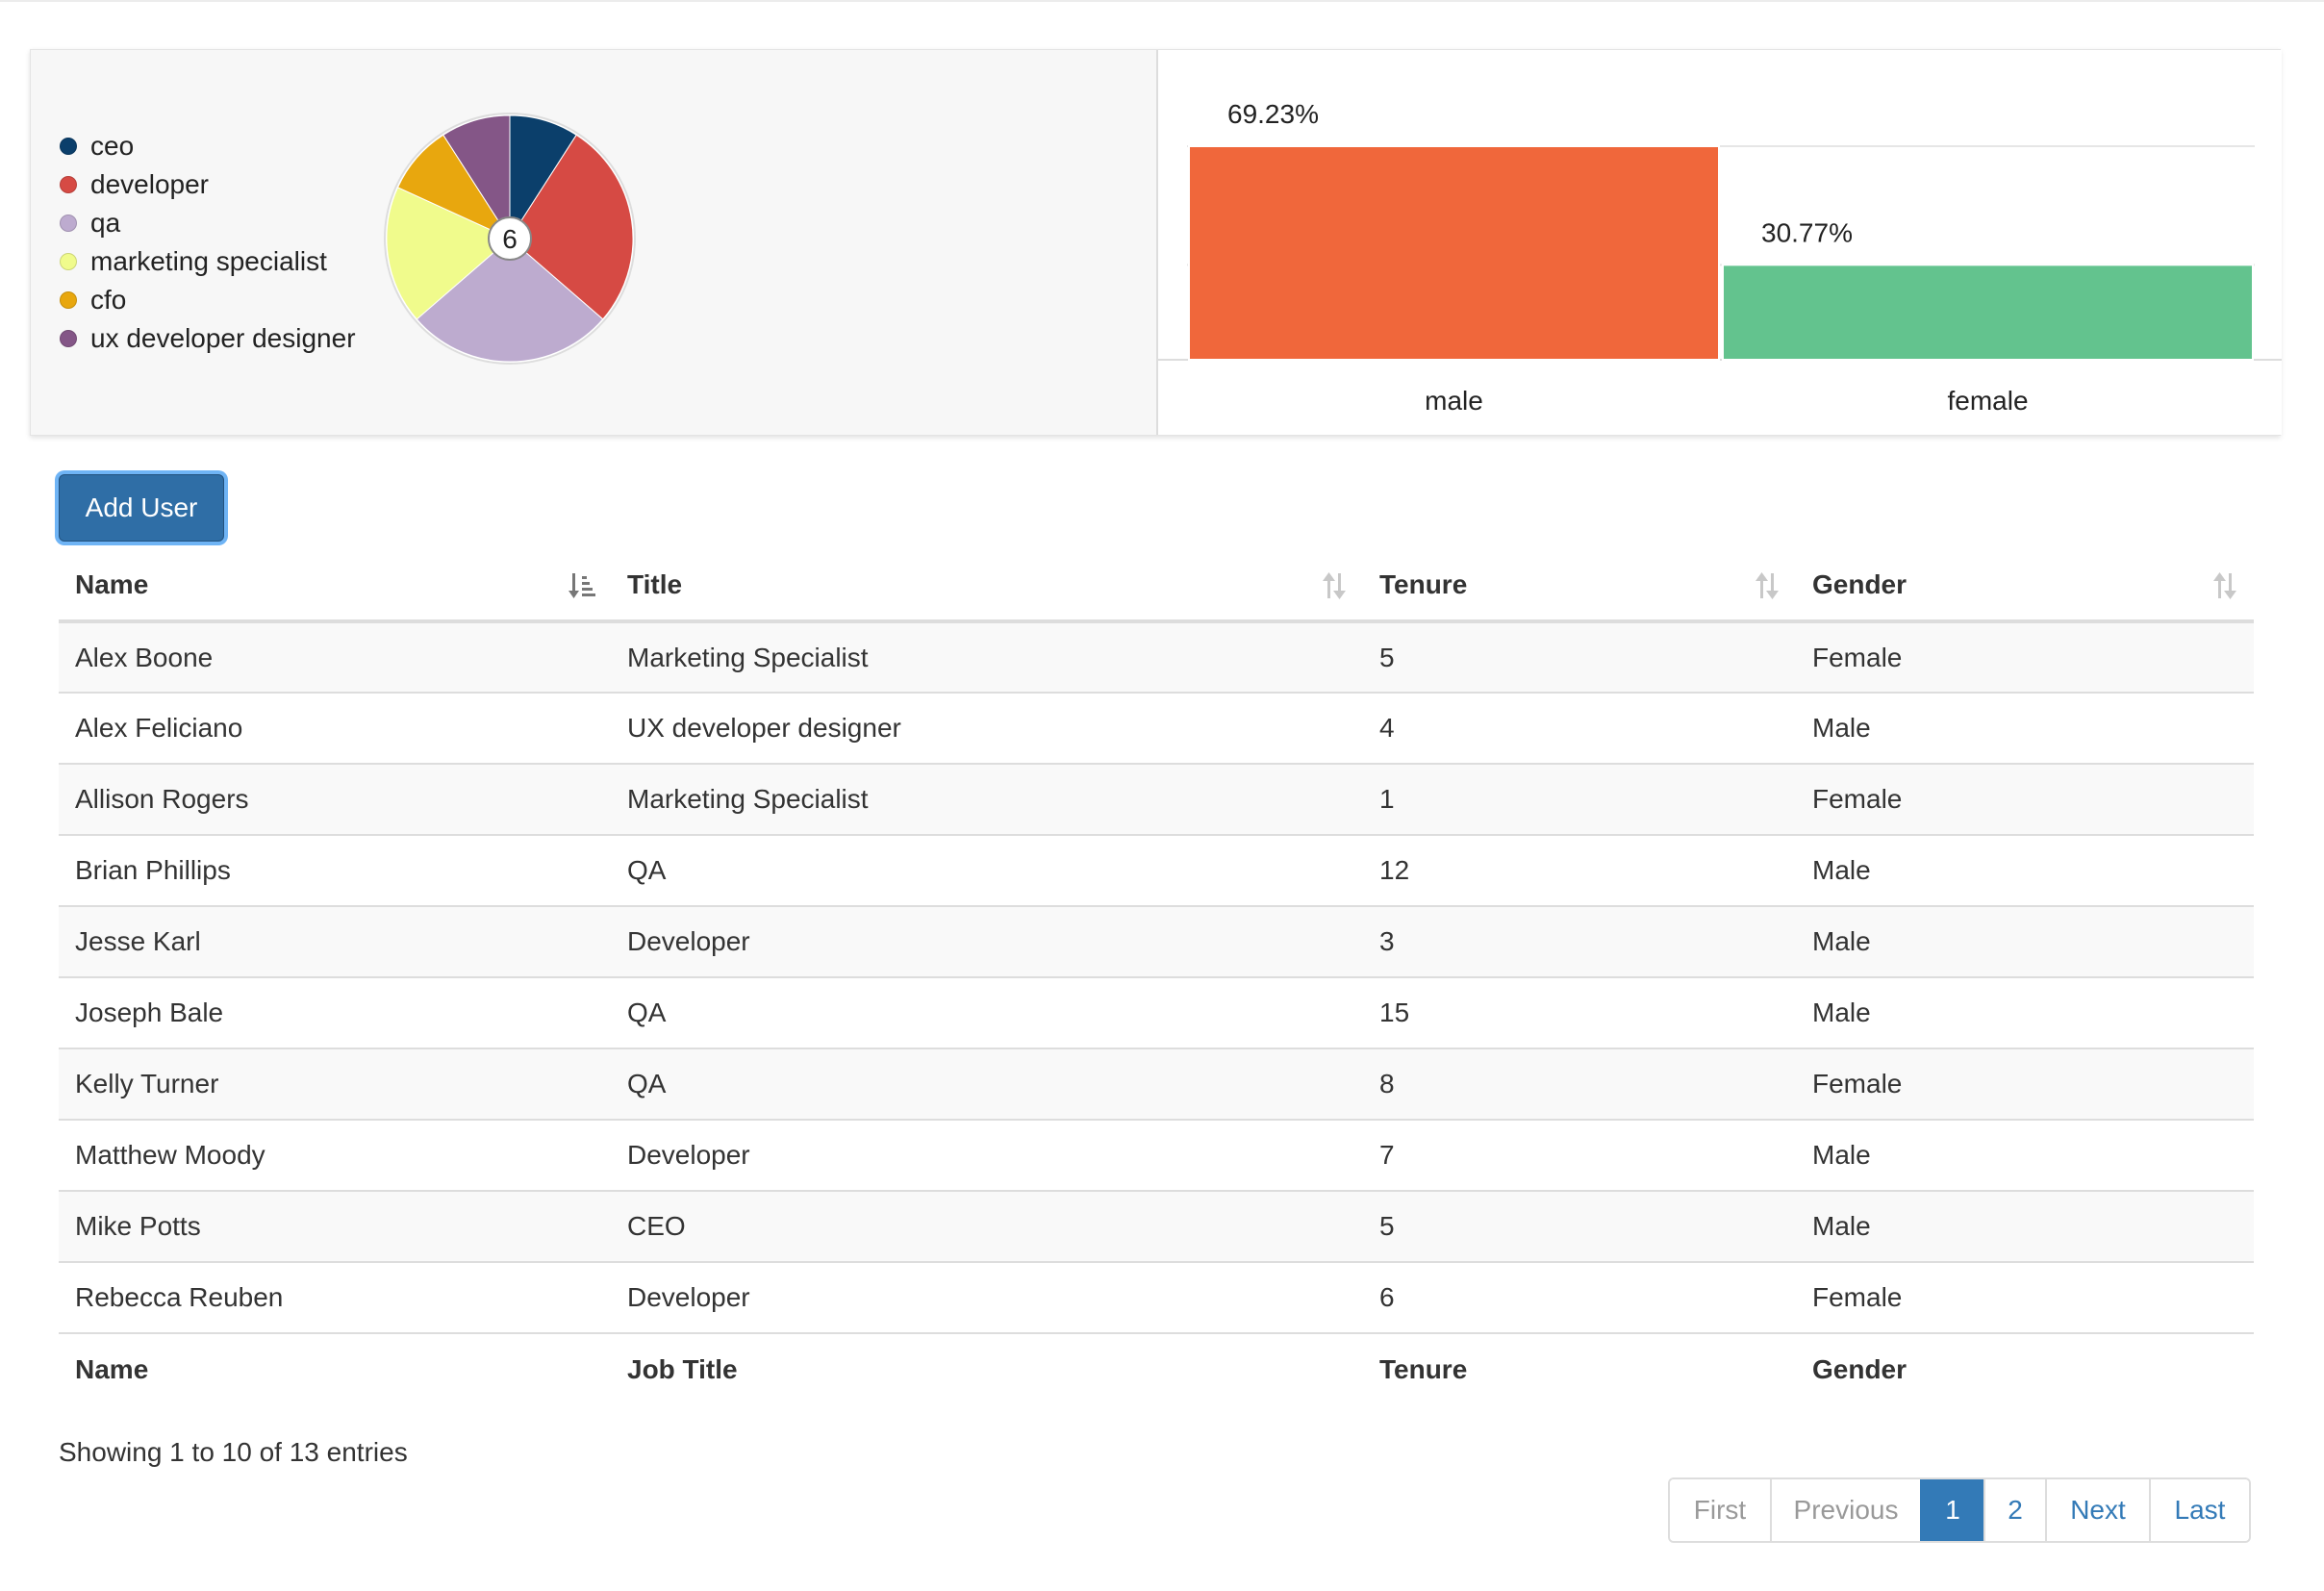 The height and width of the screenshot is (1591, 2324). What do you see at coordinates (1807, 232) in the screenshot?
I see `bar-value-label: 30.77%` at bounding box center [1807, 232].